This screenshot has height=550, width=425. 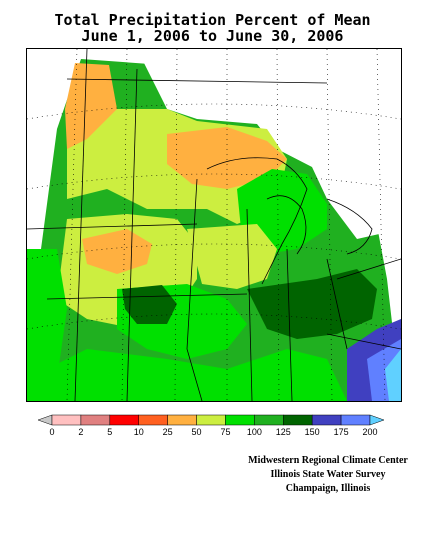 I want to click on legend-label: 150, so click(x=312, y=432).